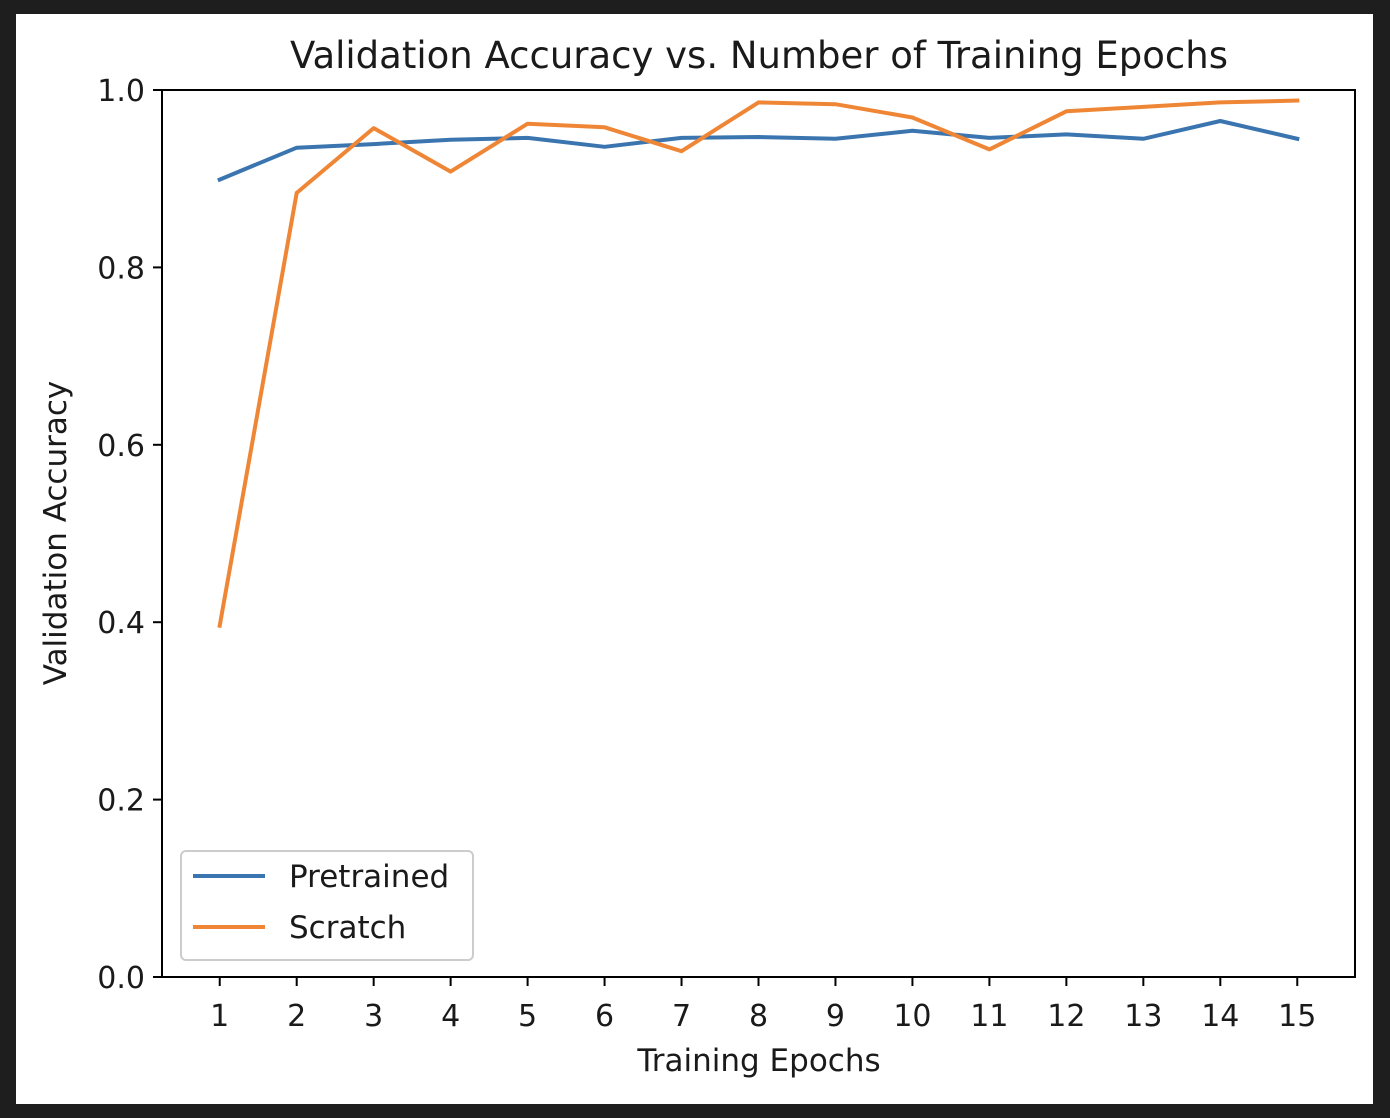 Image resolution: width=1390 pixels, height=1118 pixels. I want to click on x-tick-label: 10, so click(912, 1016).